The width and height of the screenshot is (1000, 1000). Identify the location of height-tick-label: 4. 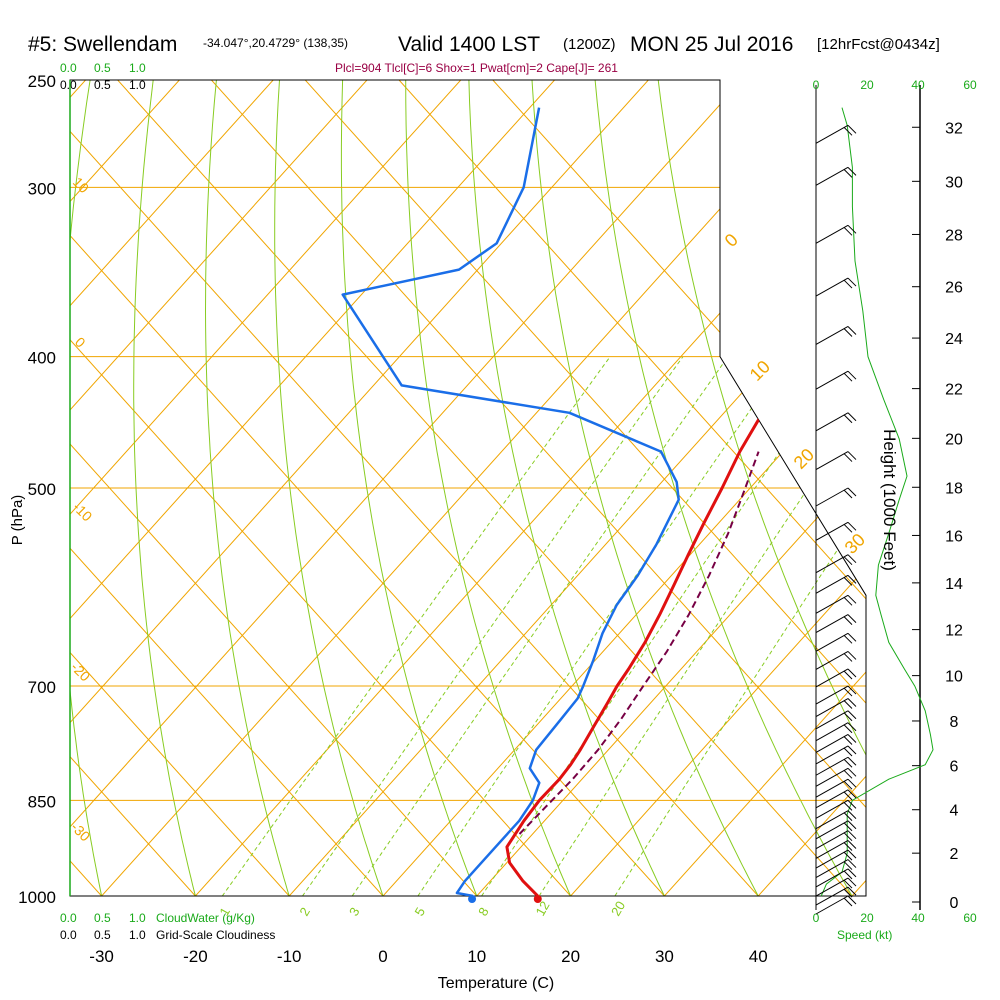
(954, 811).